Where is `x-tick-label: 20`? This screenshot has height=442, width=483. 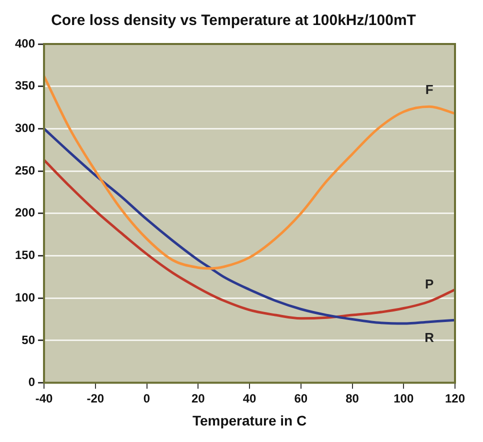 x-tick-label: 20 is located at coordinates (198, 398).